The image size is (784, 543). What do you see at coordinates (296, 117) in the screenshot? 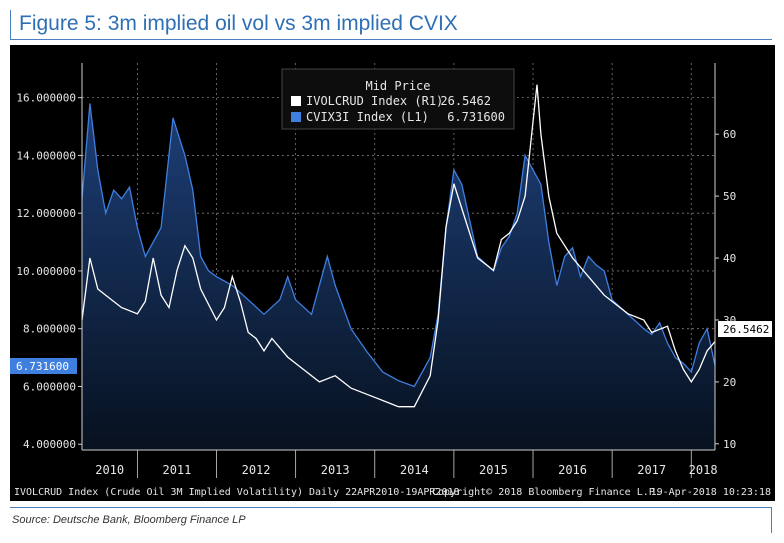
I see `legend-swatch-cvix` at bounding box center [296, 117].